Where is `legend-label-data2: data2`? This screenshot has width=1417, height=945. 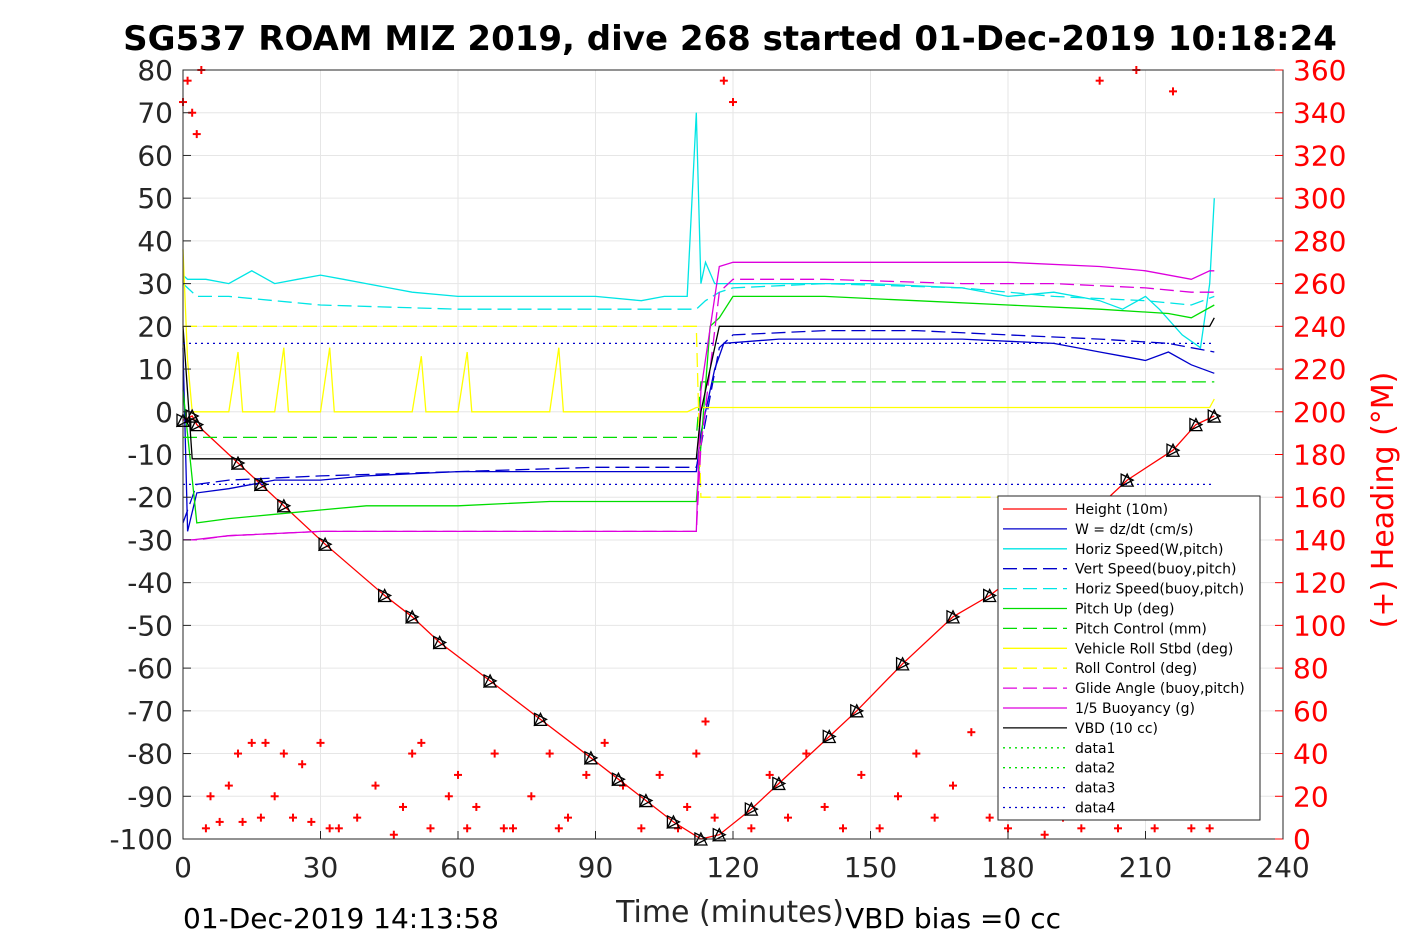 legend-label-data2: data2 is located at coordinates (1095, 769).